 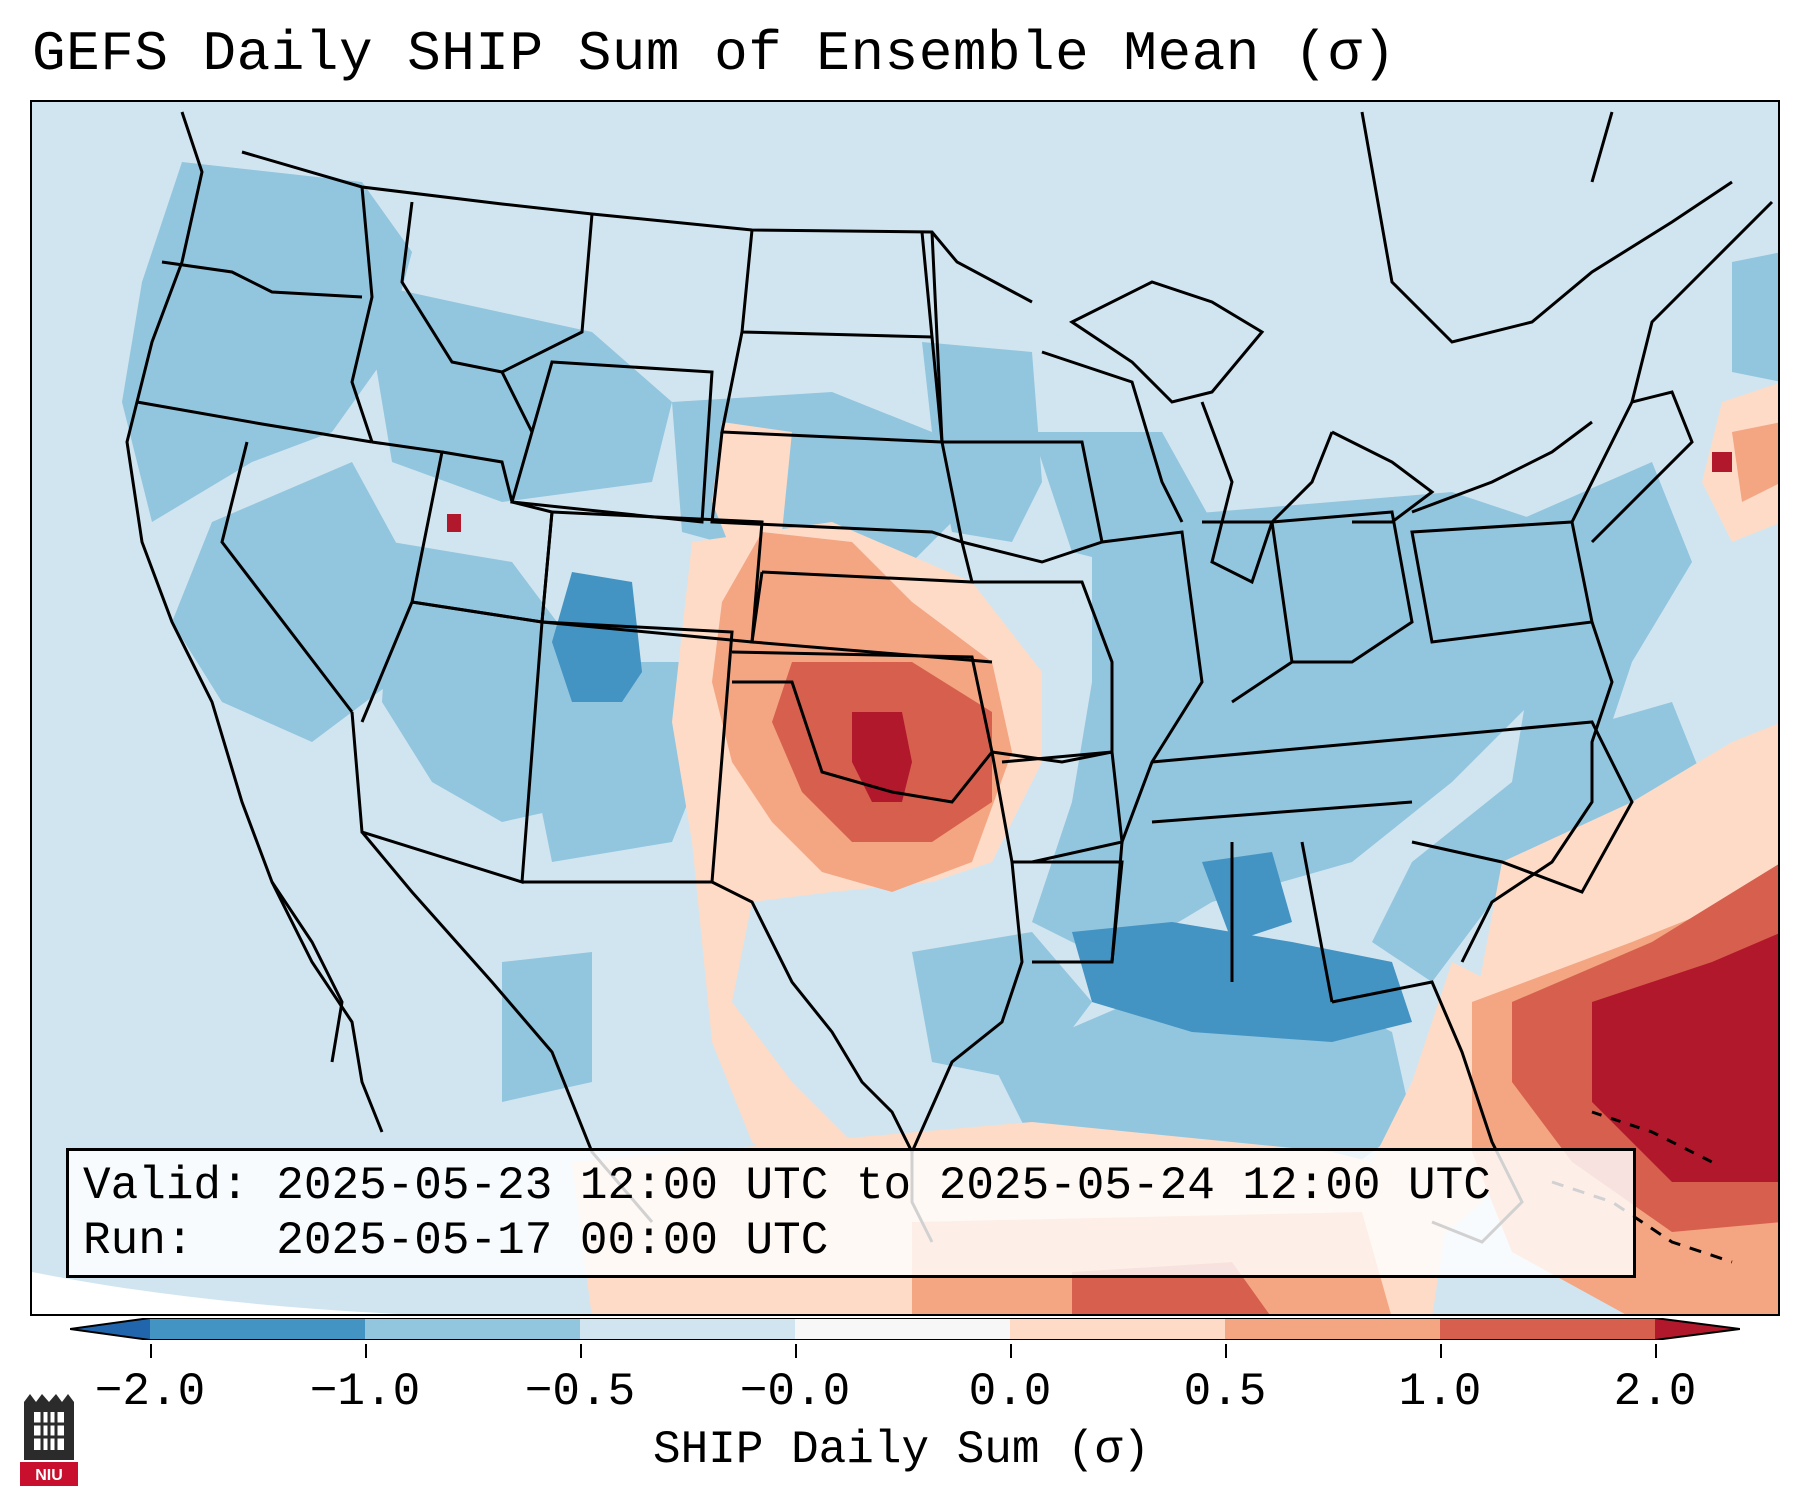 I want to click on colorbar-over-arrow, so click(x=1697, y=1329).